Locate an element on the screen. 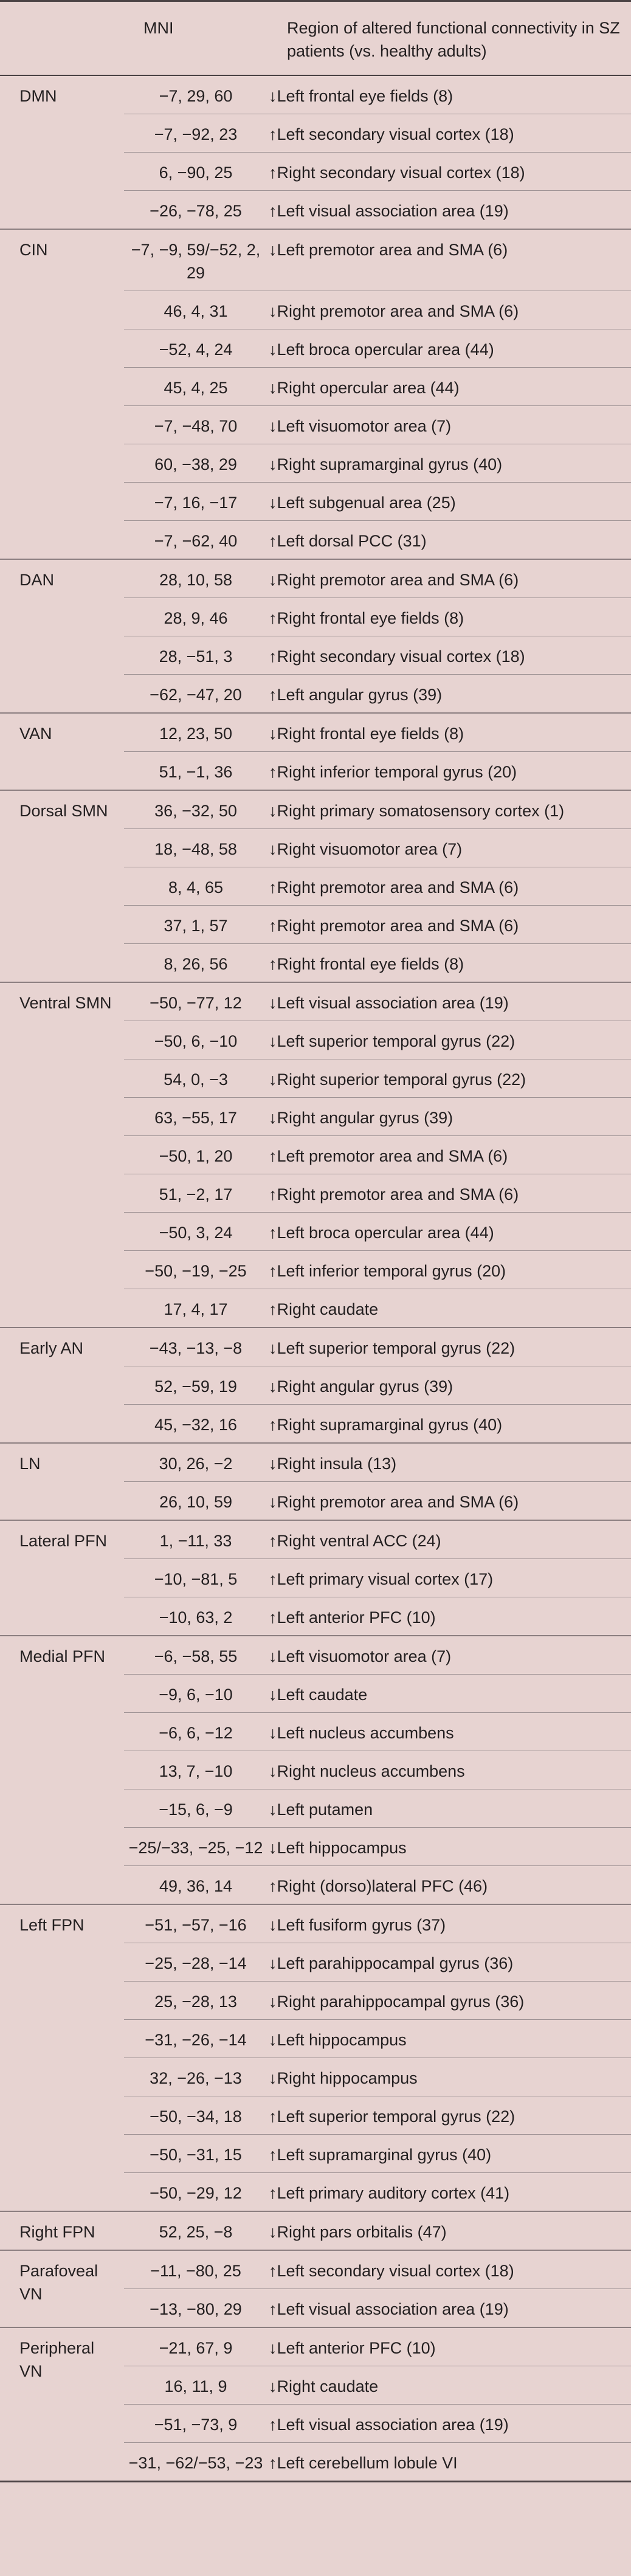  network-name: Right FPN is located at coordinates (57, 2232).